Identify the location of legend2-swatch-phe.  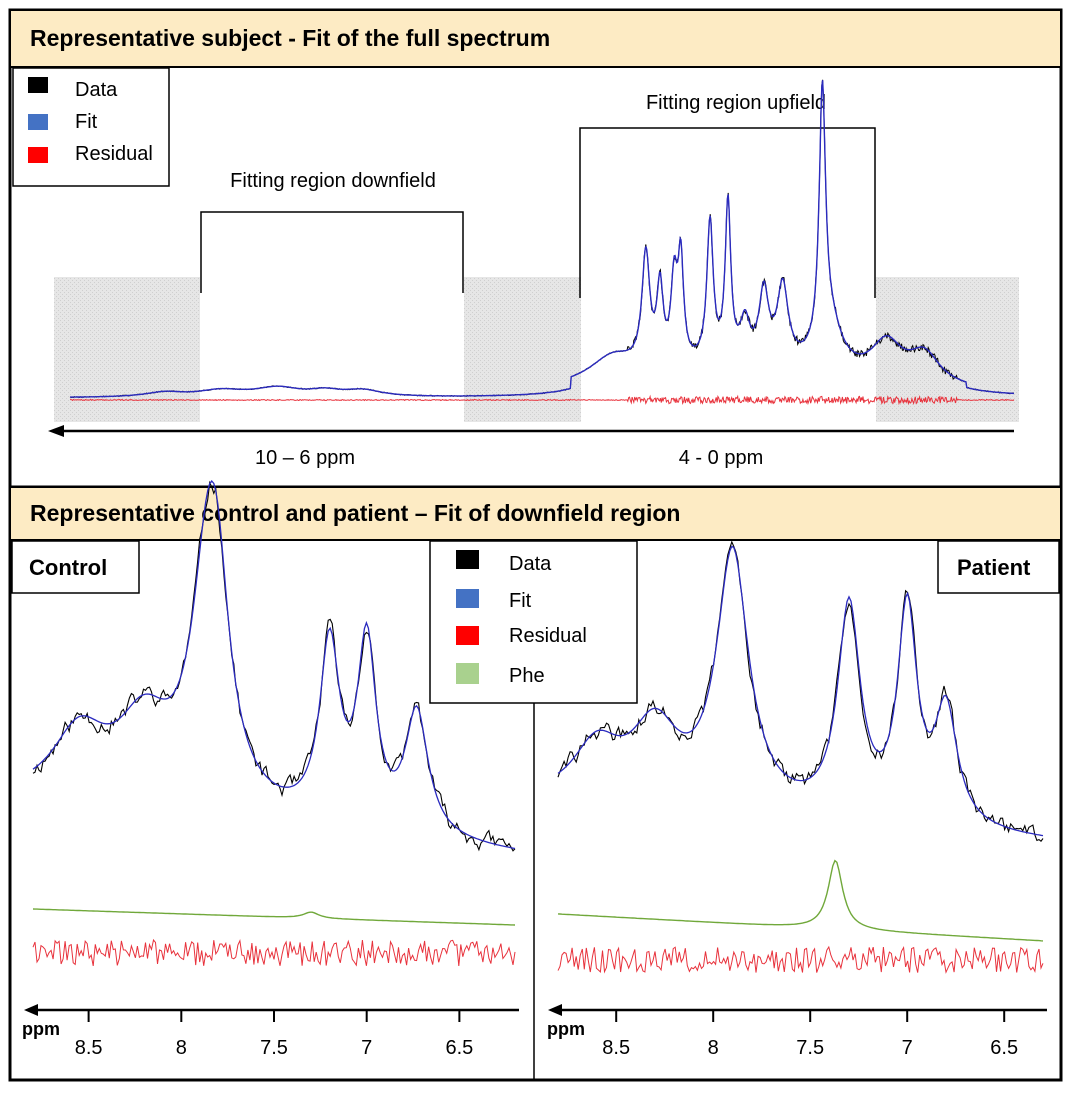
(467, 673).